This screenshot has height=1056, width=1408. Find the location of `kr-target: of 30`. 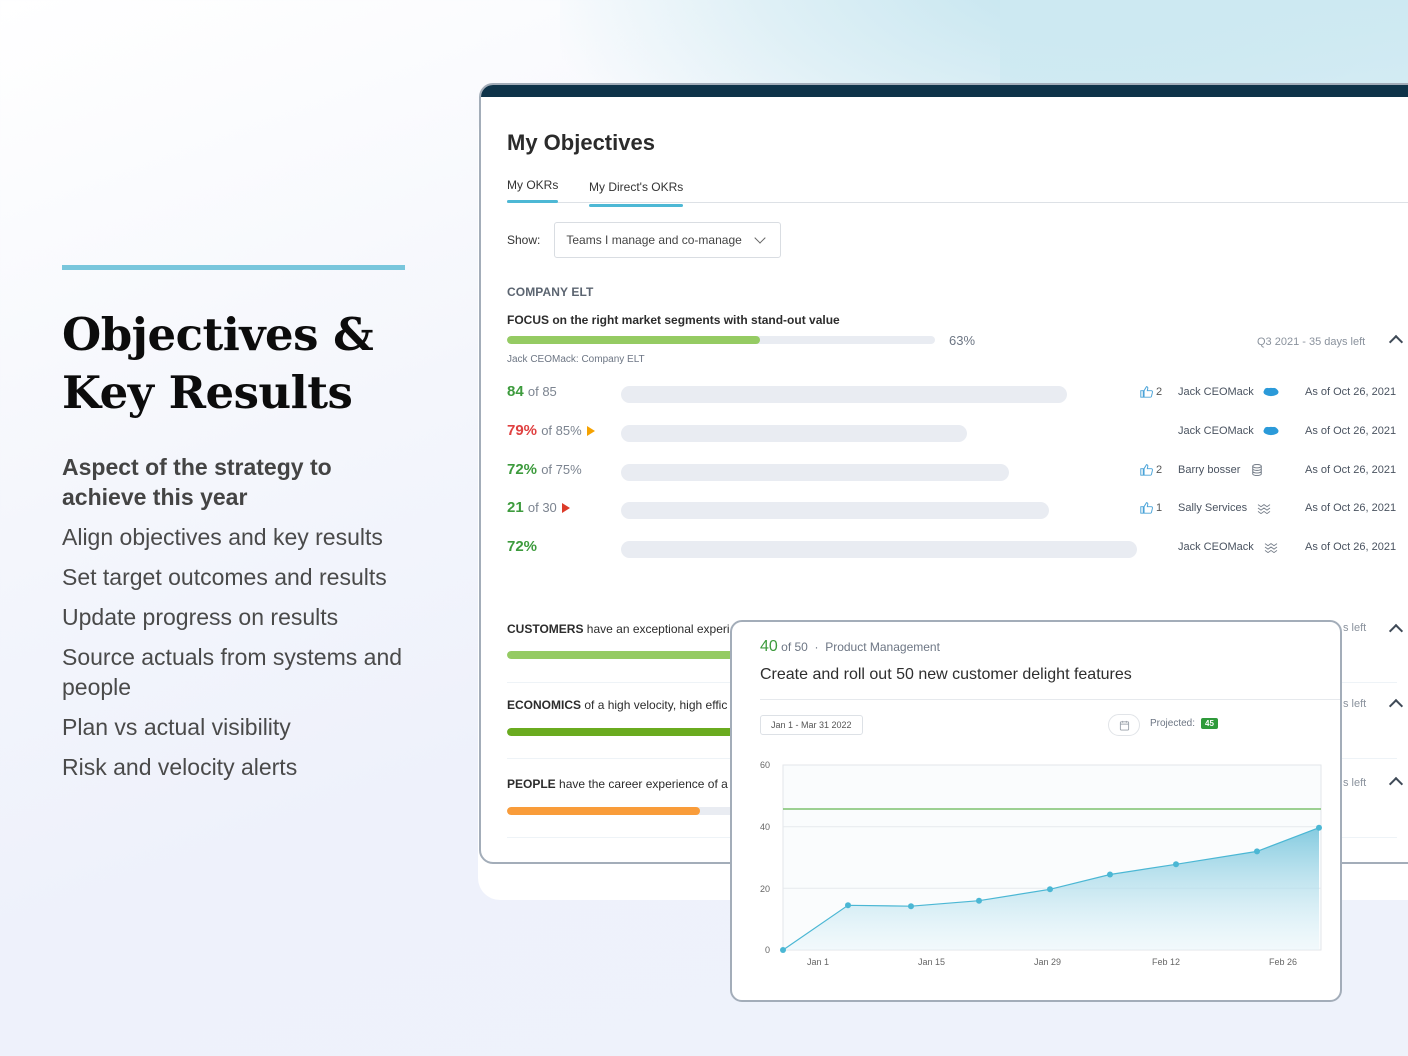

kr-target: of 30 is located at coordinates (542, 507).